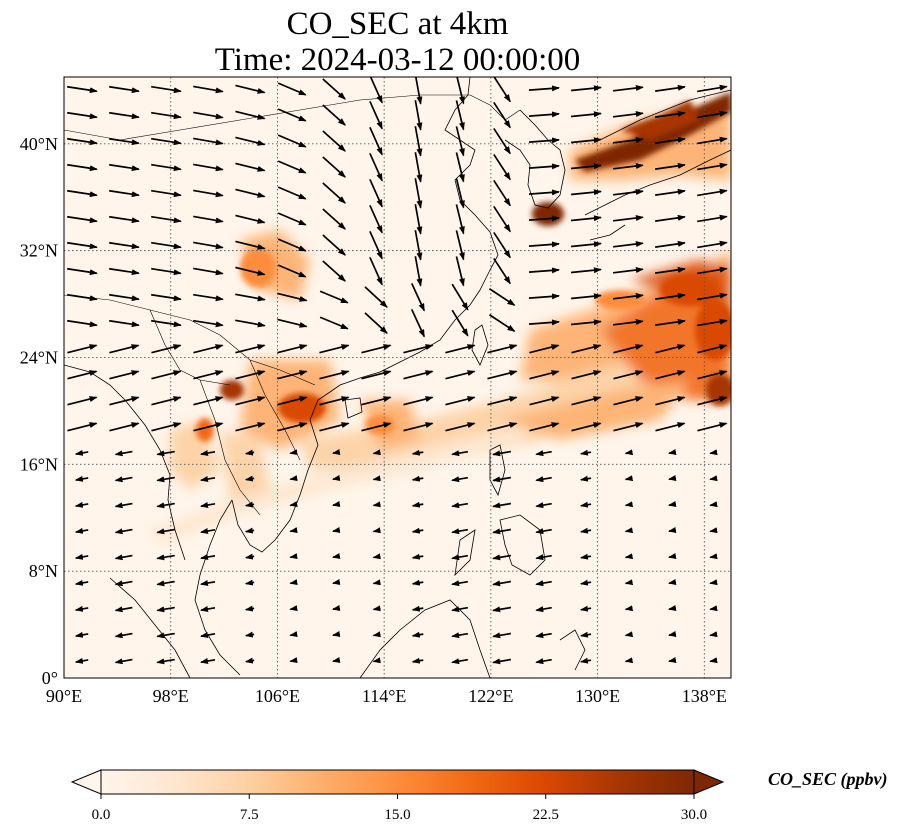 The image size is (916, 836). Describe the element at coordinates (828, 779) in the screenshot. I see `colorbar-title: CO_SEC (ppbv)` at that location.